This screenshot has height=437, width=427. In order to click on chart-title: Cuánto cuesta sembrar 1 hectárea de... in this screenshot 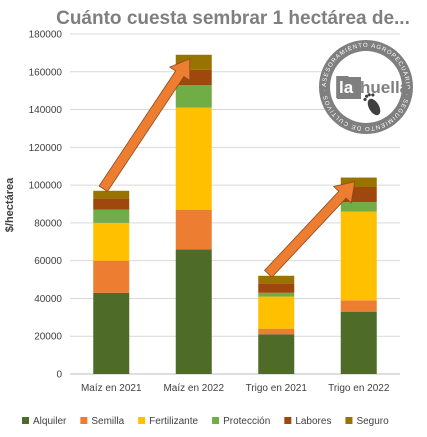, I will do `click(233, 18)`.